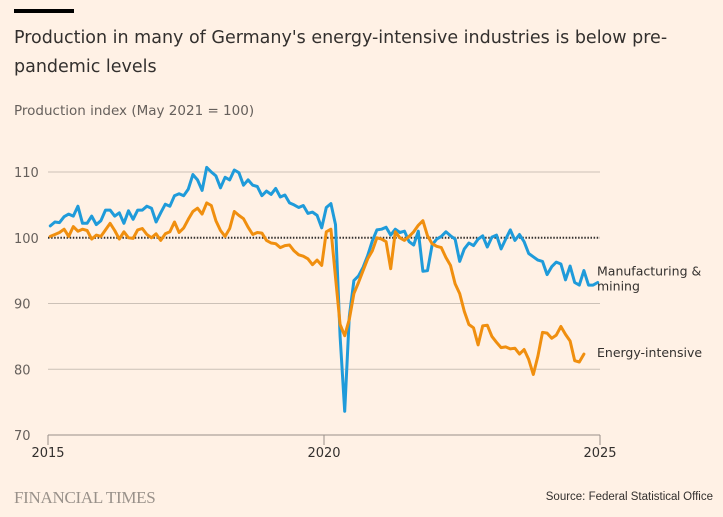 This screenshot has width=723, height=517. I want to click on x-tick-label-2020: 2020, so click(323, 453).